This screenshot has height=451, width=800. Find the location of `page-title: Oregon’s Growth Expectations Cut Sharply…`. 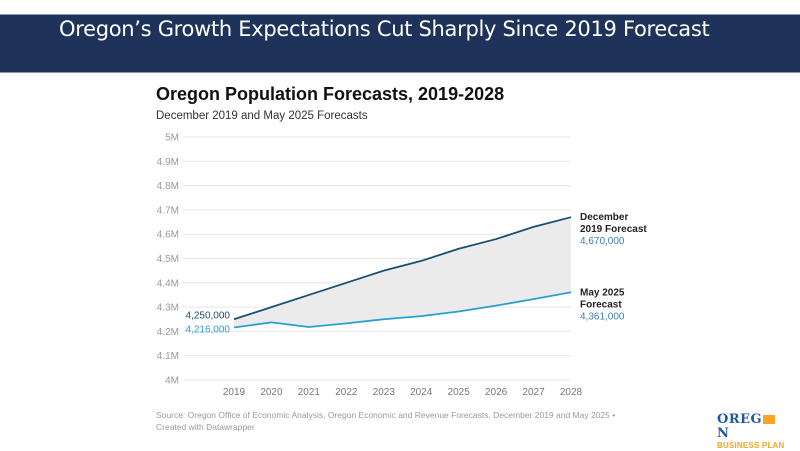

page-title: Oregon’s Growth Expectations Cut Sharply… is located at coordinates (384, 29).